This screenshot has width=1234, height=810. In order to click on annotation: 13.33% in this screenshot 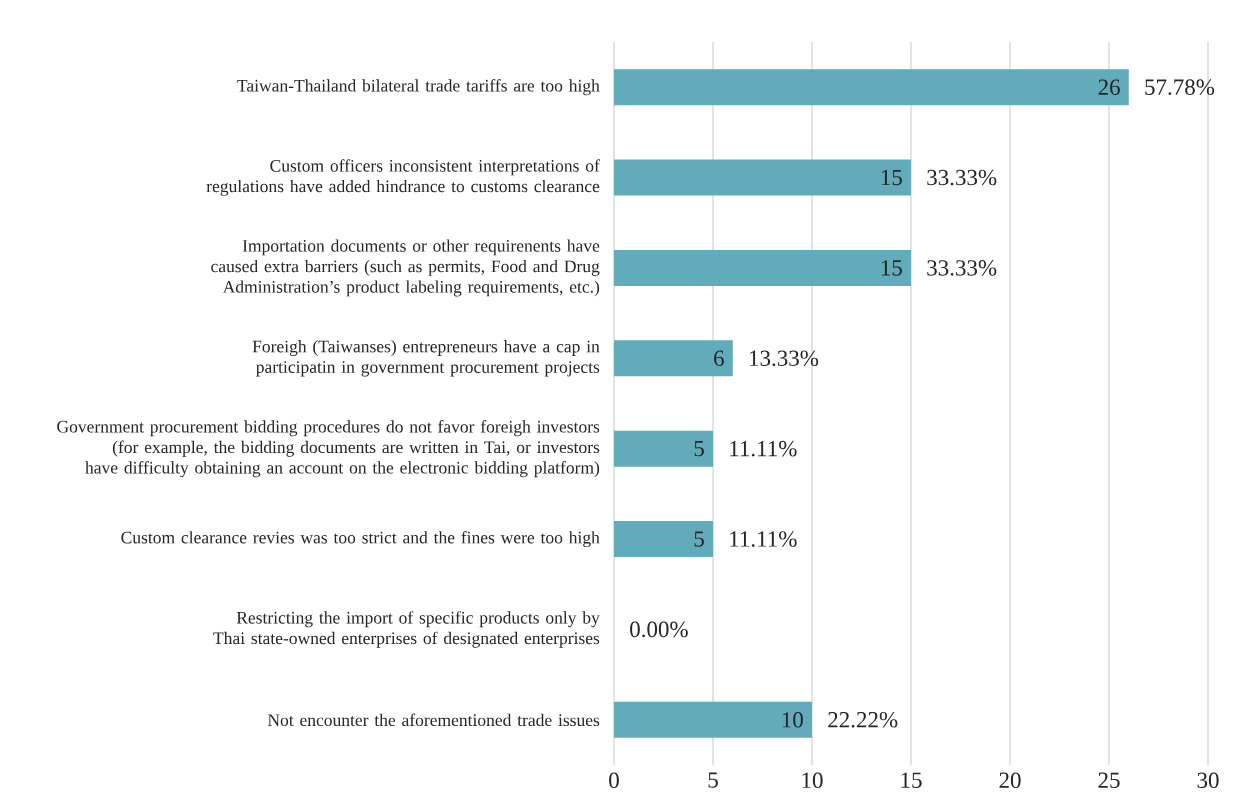, I will do `click(784, 358)`.